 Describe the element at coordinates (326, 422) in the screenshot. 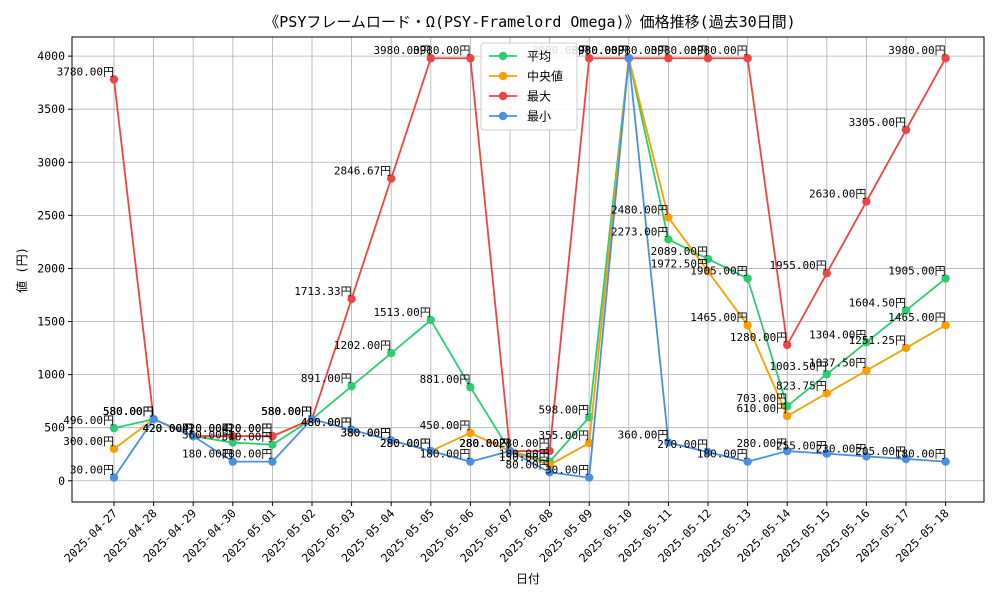

I see `data-label: 480.00円` at that location.